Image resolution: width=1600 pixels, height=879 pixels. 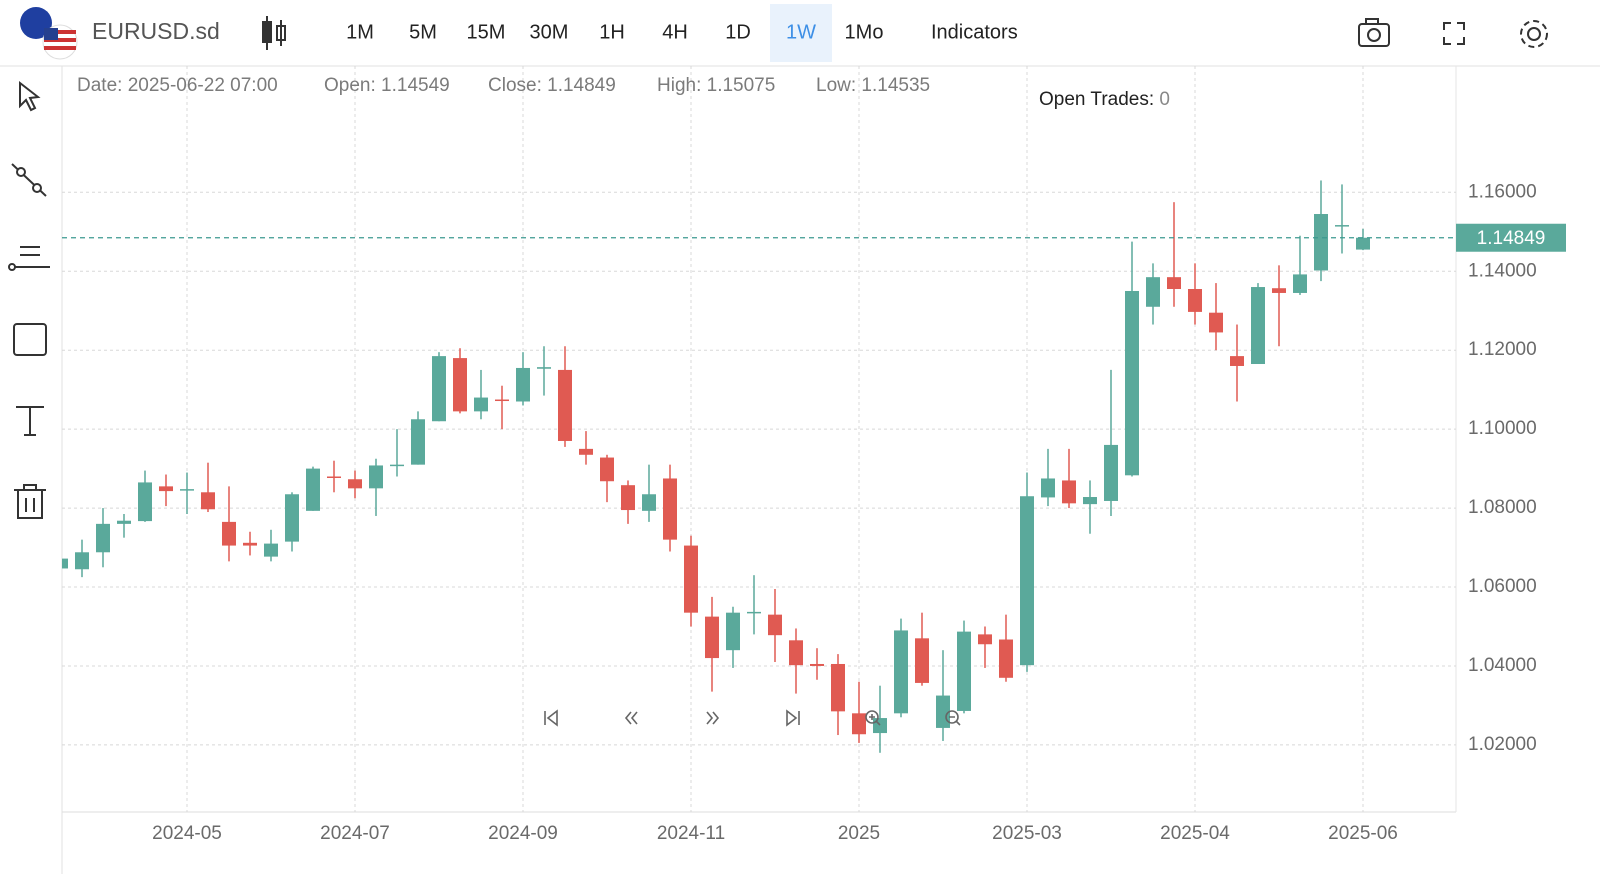 I want to click on timeframe-button: 1D, so click(x=738, y=32).